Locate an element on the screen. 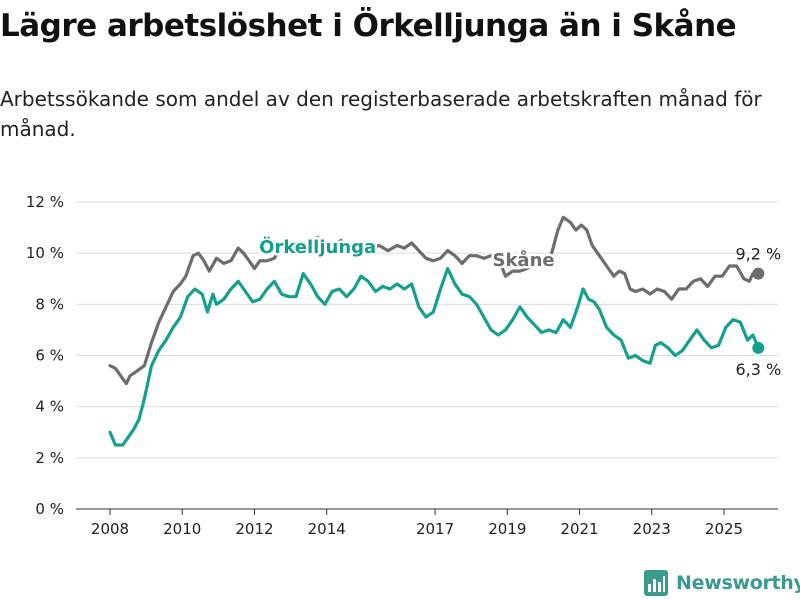 The image size is (800, 600). orkelljunga-end-dot is located at coordinates (758, 347).